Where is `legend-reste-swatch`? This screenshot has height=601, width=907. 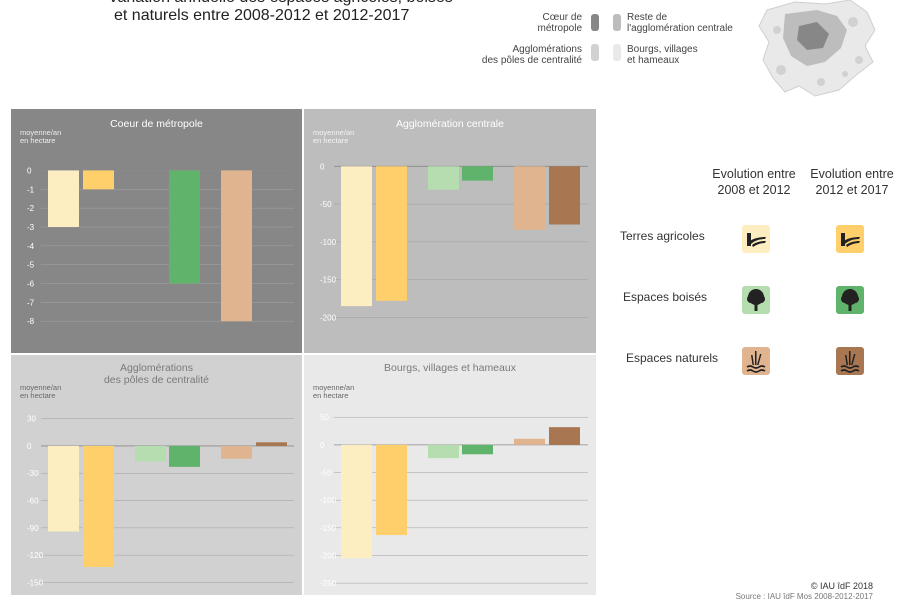
legend-reste-swatch is located at coordinates (617, 22).